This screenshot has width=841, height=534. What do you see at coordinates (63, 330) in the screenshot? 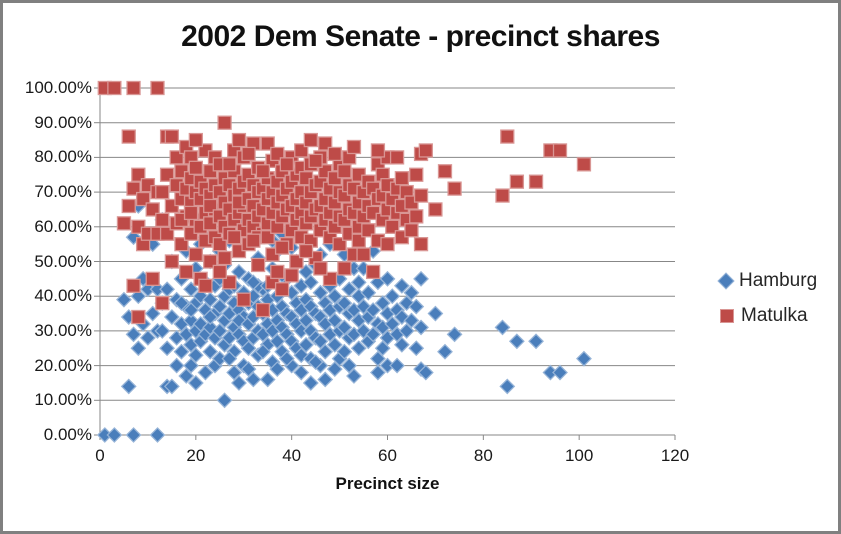
I see `y-tick-label: 30.00%` at bounding box center [63, 330].